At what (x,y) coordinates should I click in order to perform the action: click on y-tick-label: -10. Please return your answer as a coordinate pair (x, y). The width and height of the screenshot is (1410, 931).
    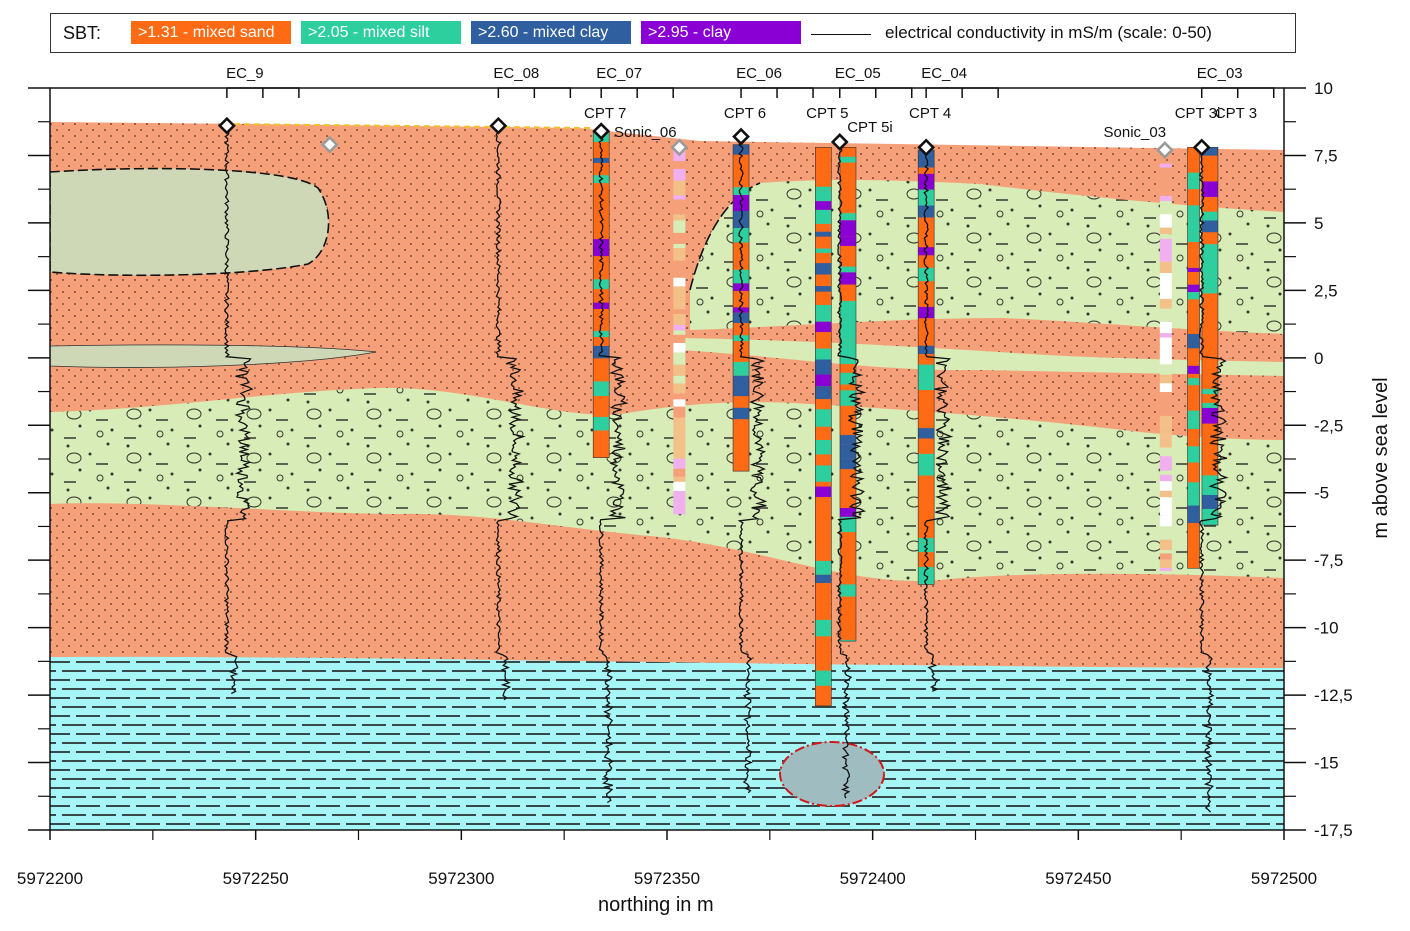
    Looking at the image, I should click on (1326, 628).